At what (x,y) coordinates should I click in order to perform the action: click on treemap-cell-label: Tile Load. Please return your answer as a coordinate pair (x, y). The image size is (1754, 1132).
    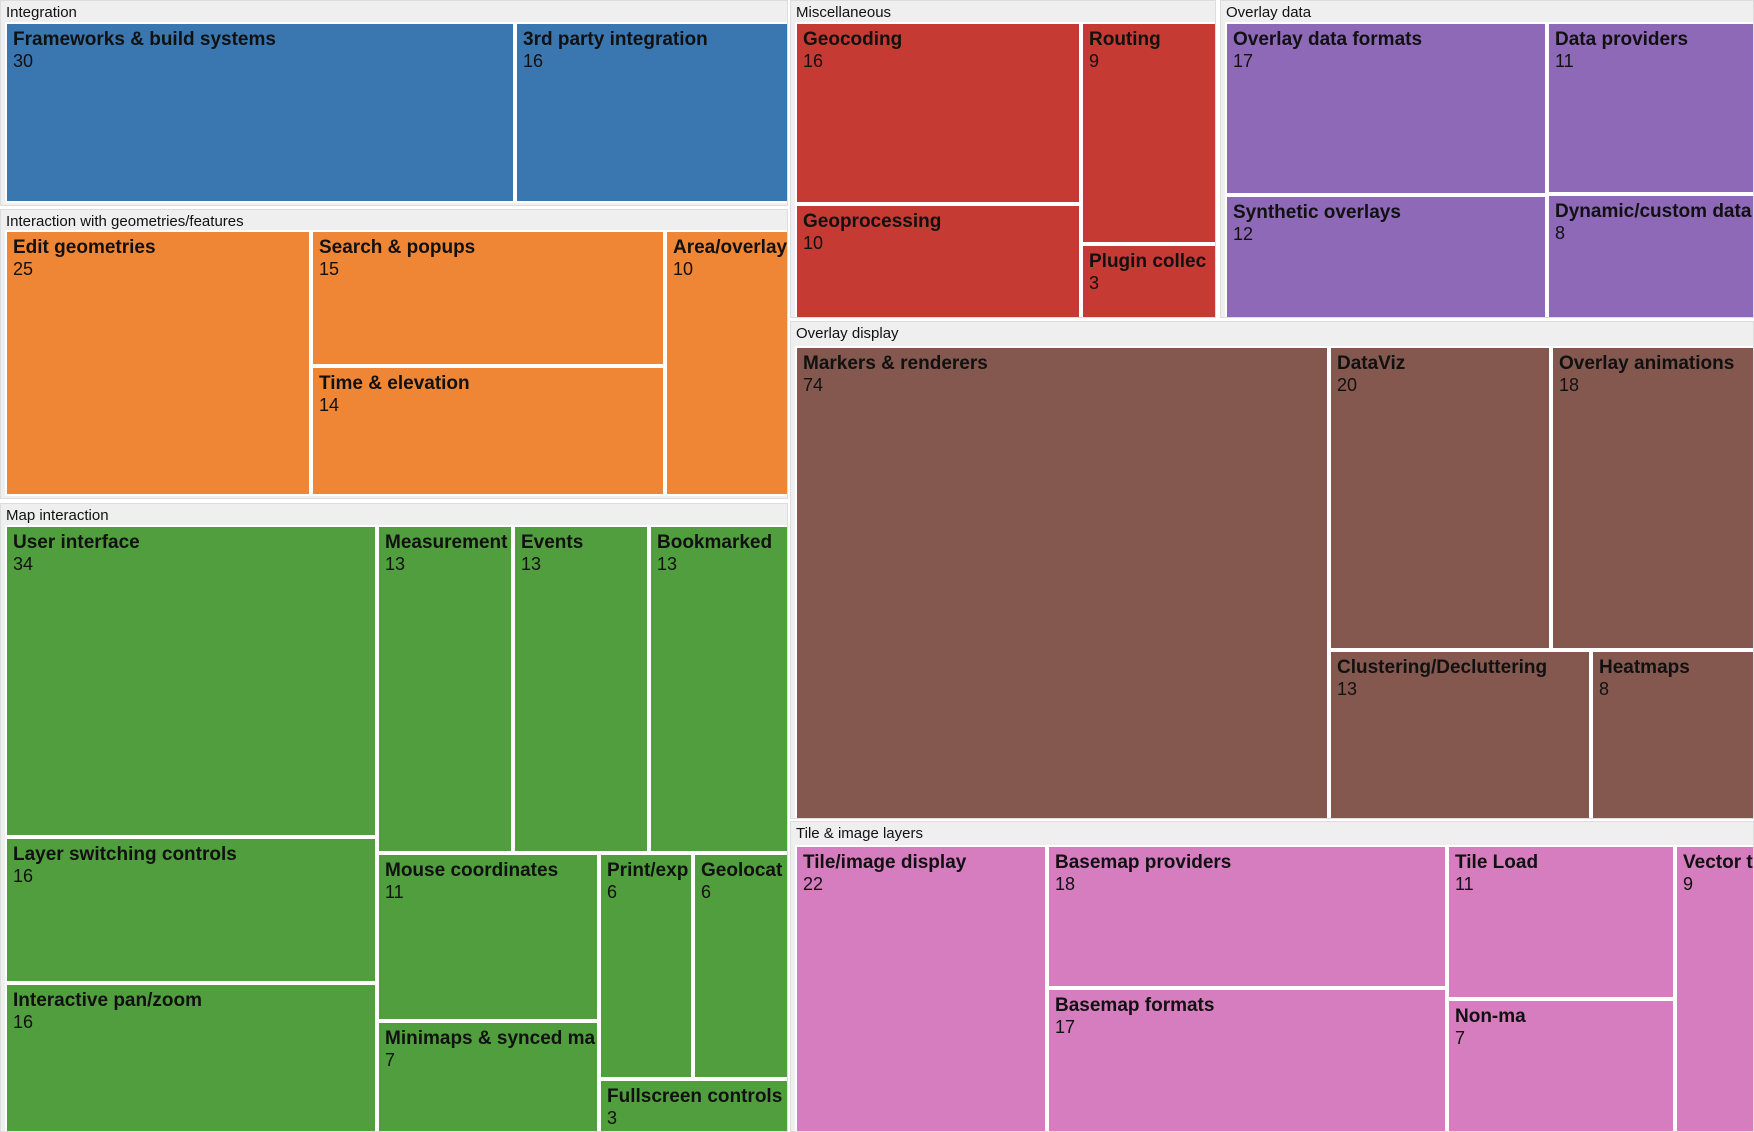
    Looking at the image, I should click on (1497, 862).